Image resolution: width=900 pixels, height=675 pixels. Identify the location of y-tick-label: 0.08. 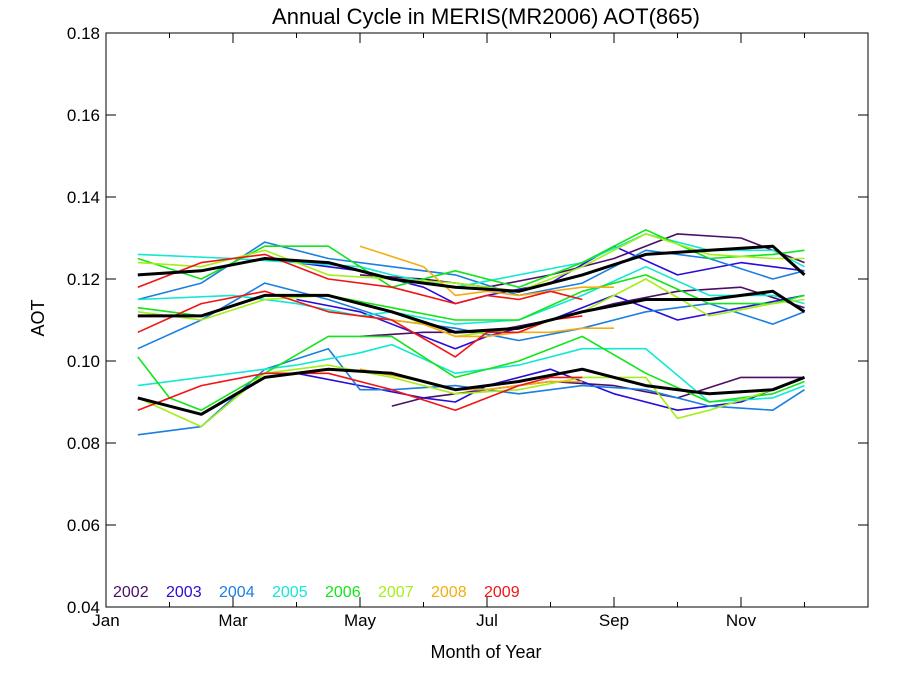
(83, 443).